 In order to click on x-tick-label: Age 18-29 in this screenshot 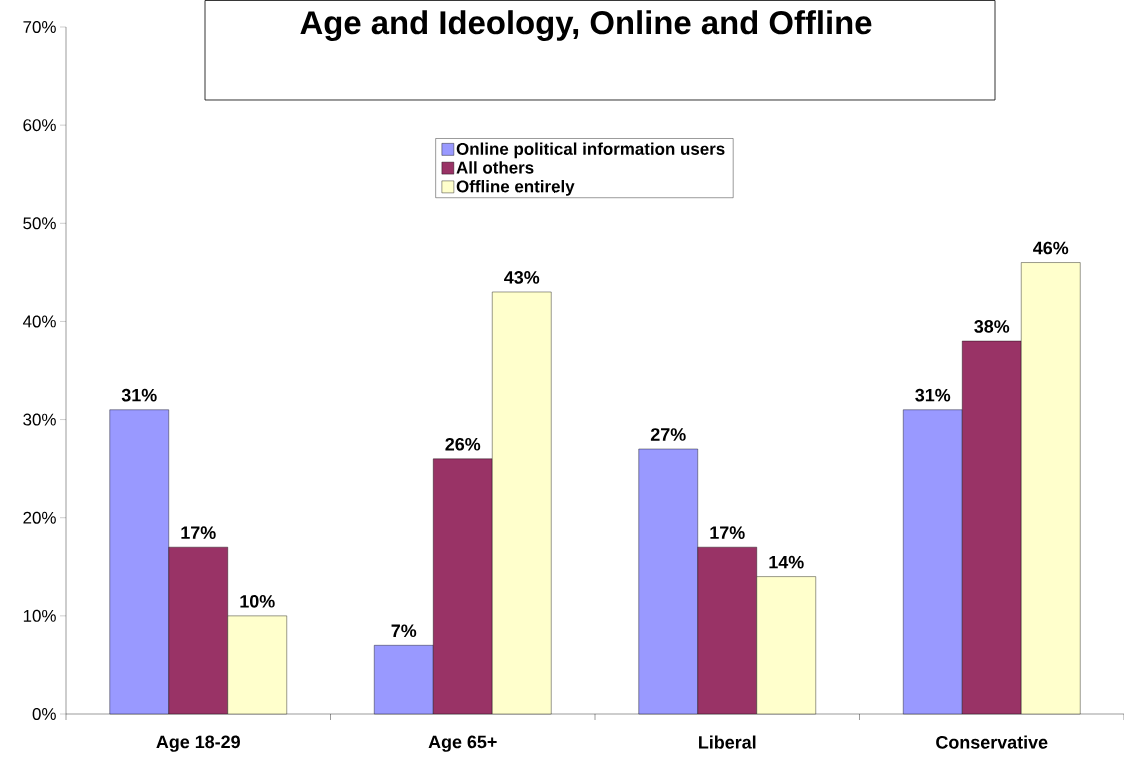, I will do `click(198, 743)`.